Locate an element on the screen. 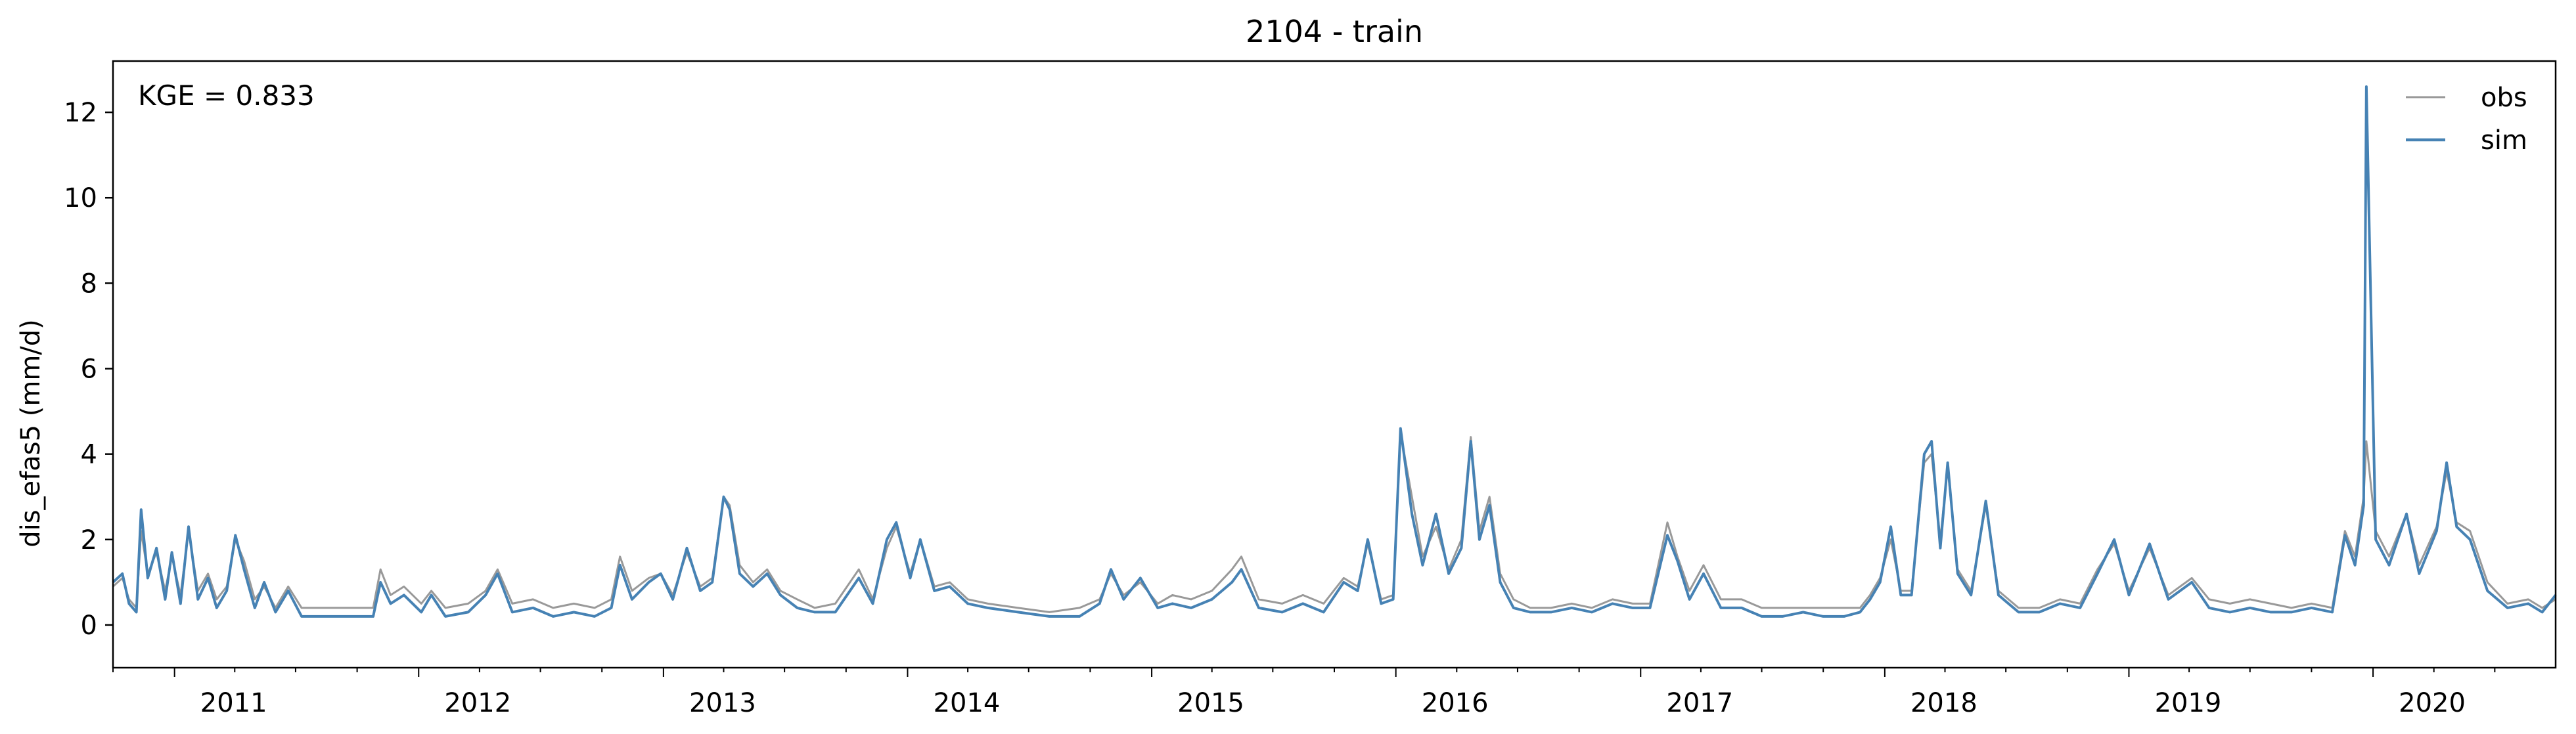 The height and width of the screenshot is (734, 2576). x-tick-label: 2019 is located at coordinates (2188, 703).